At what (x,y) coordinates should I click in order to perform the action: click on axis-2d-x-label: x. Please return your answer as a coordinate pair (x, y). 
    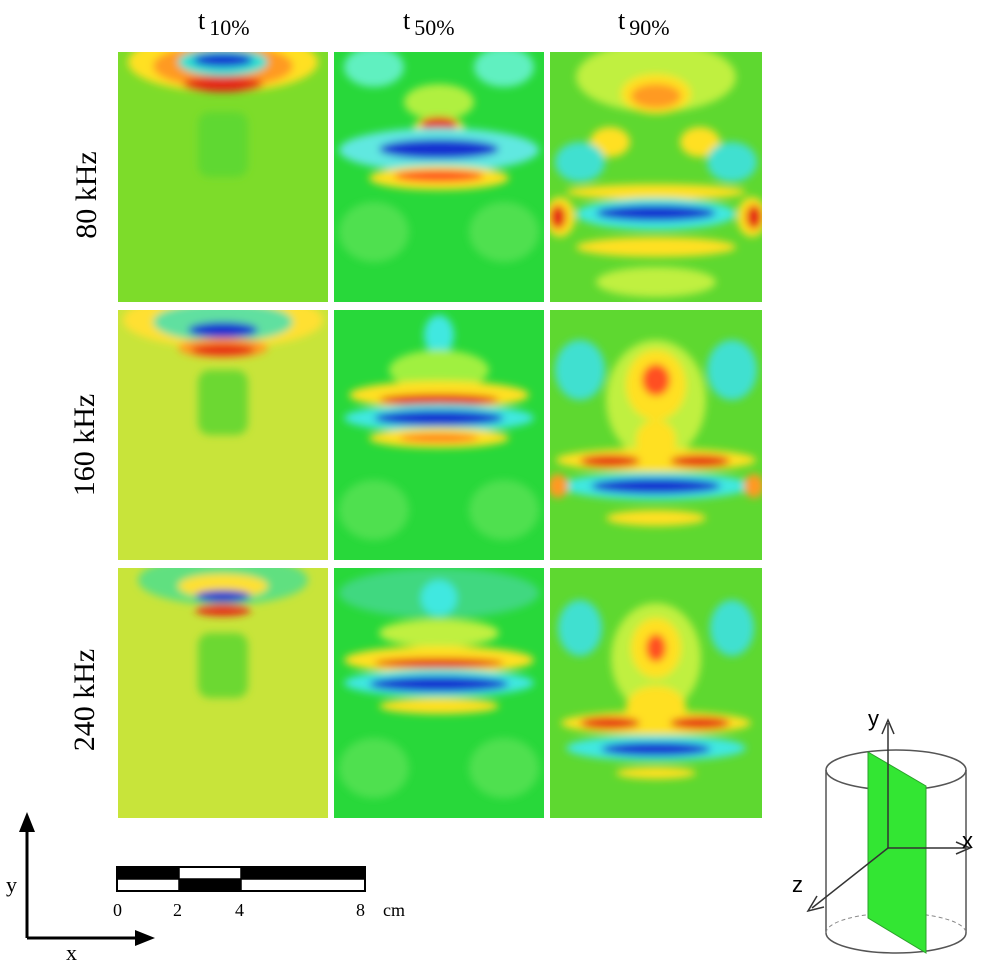
    Looking at the image, I should click on (71, 952).